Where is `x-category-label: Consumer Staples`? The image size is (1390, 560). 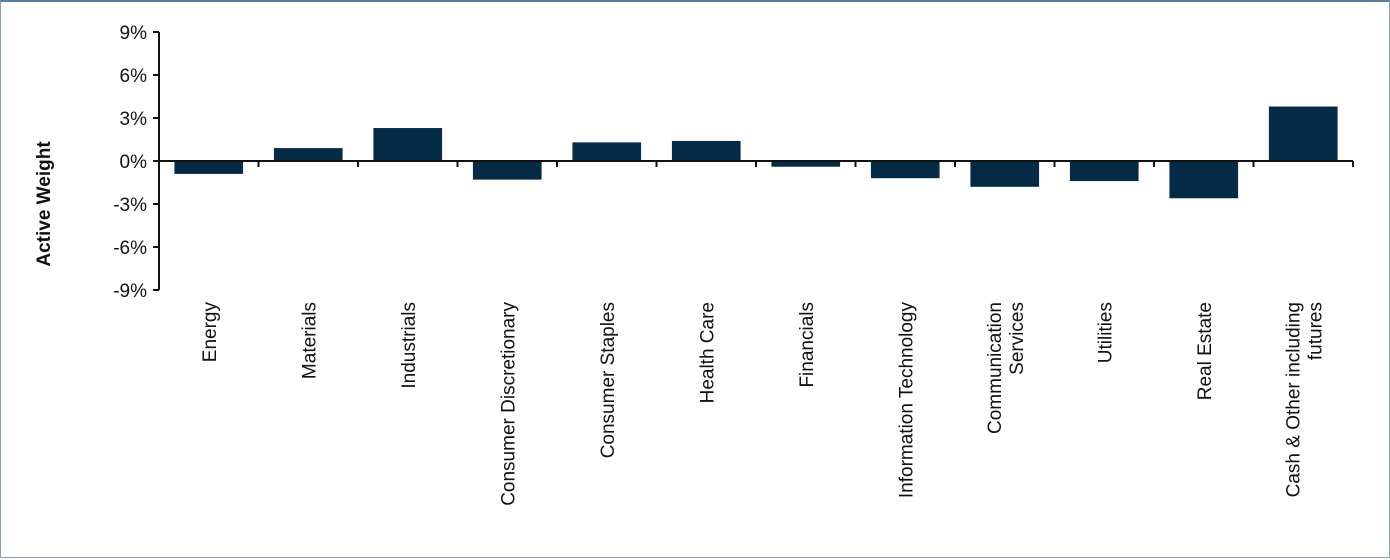 x-category-label: Consumer Staples is located at coordinates (608, 380).